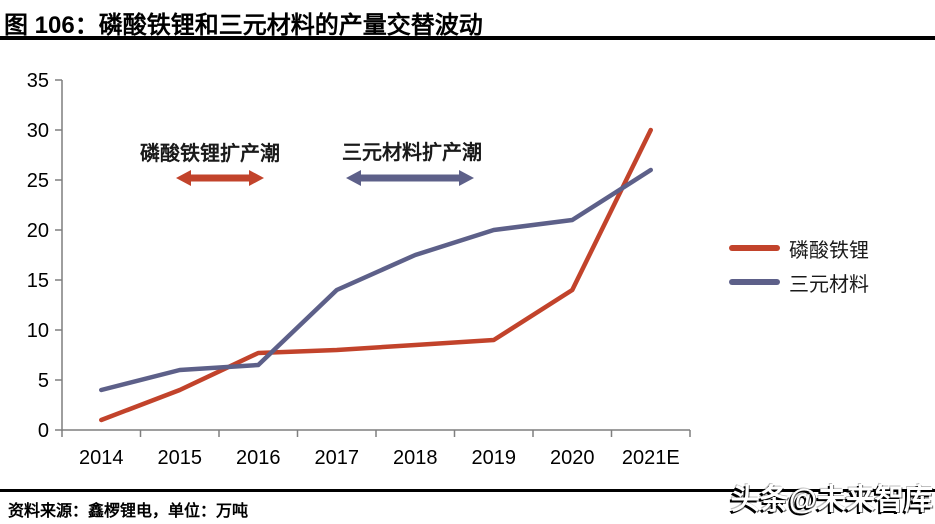  I want to click on figure-title: 图 106：磷酸铁锂和三元材料的产量交替波动, so click(243, 25).